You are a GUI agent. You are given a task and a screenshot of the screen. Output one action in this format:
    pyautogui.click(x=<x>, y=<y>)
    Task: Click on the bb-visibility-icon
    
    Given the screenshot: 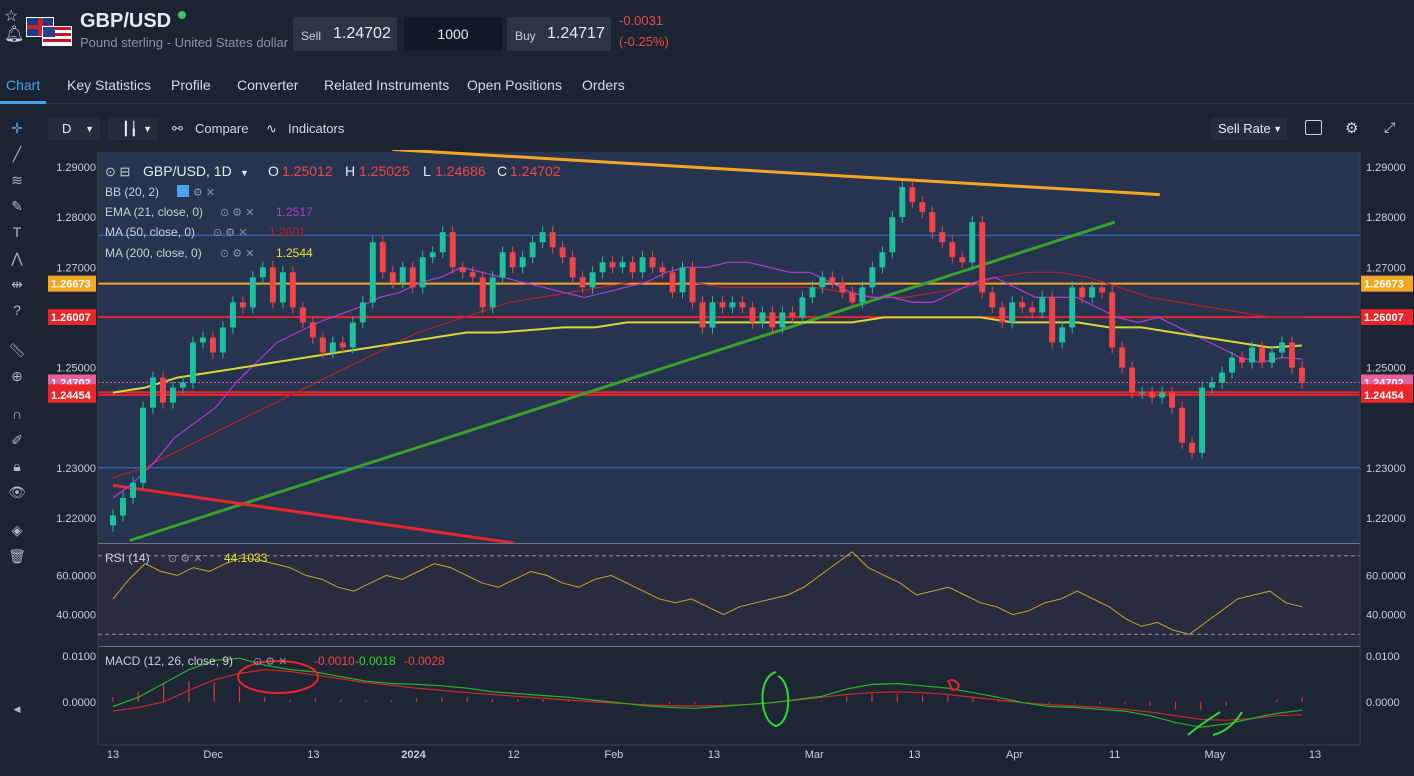 What is the action you would take?
    pyautogui.click(x=183, y=191)
    